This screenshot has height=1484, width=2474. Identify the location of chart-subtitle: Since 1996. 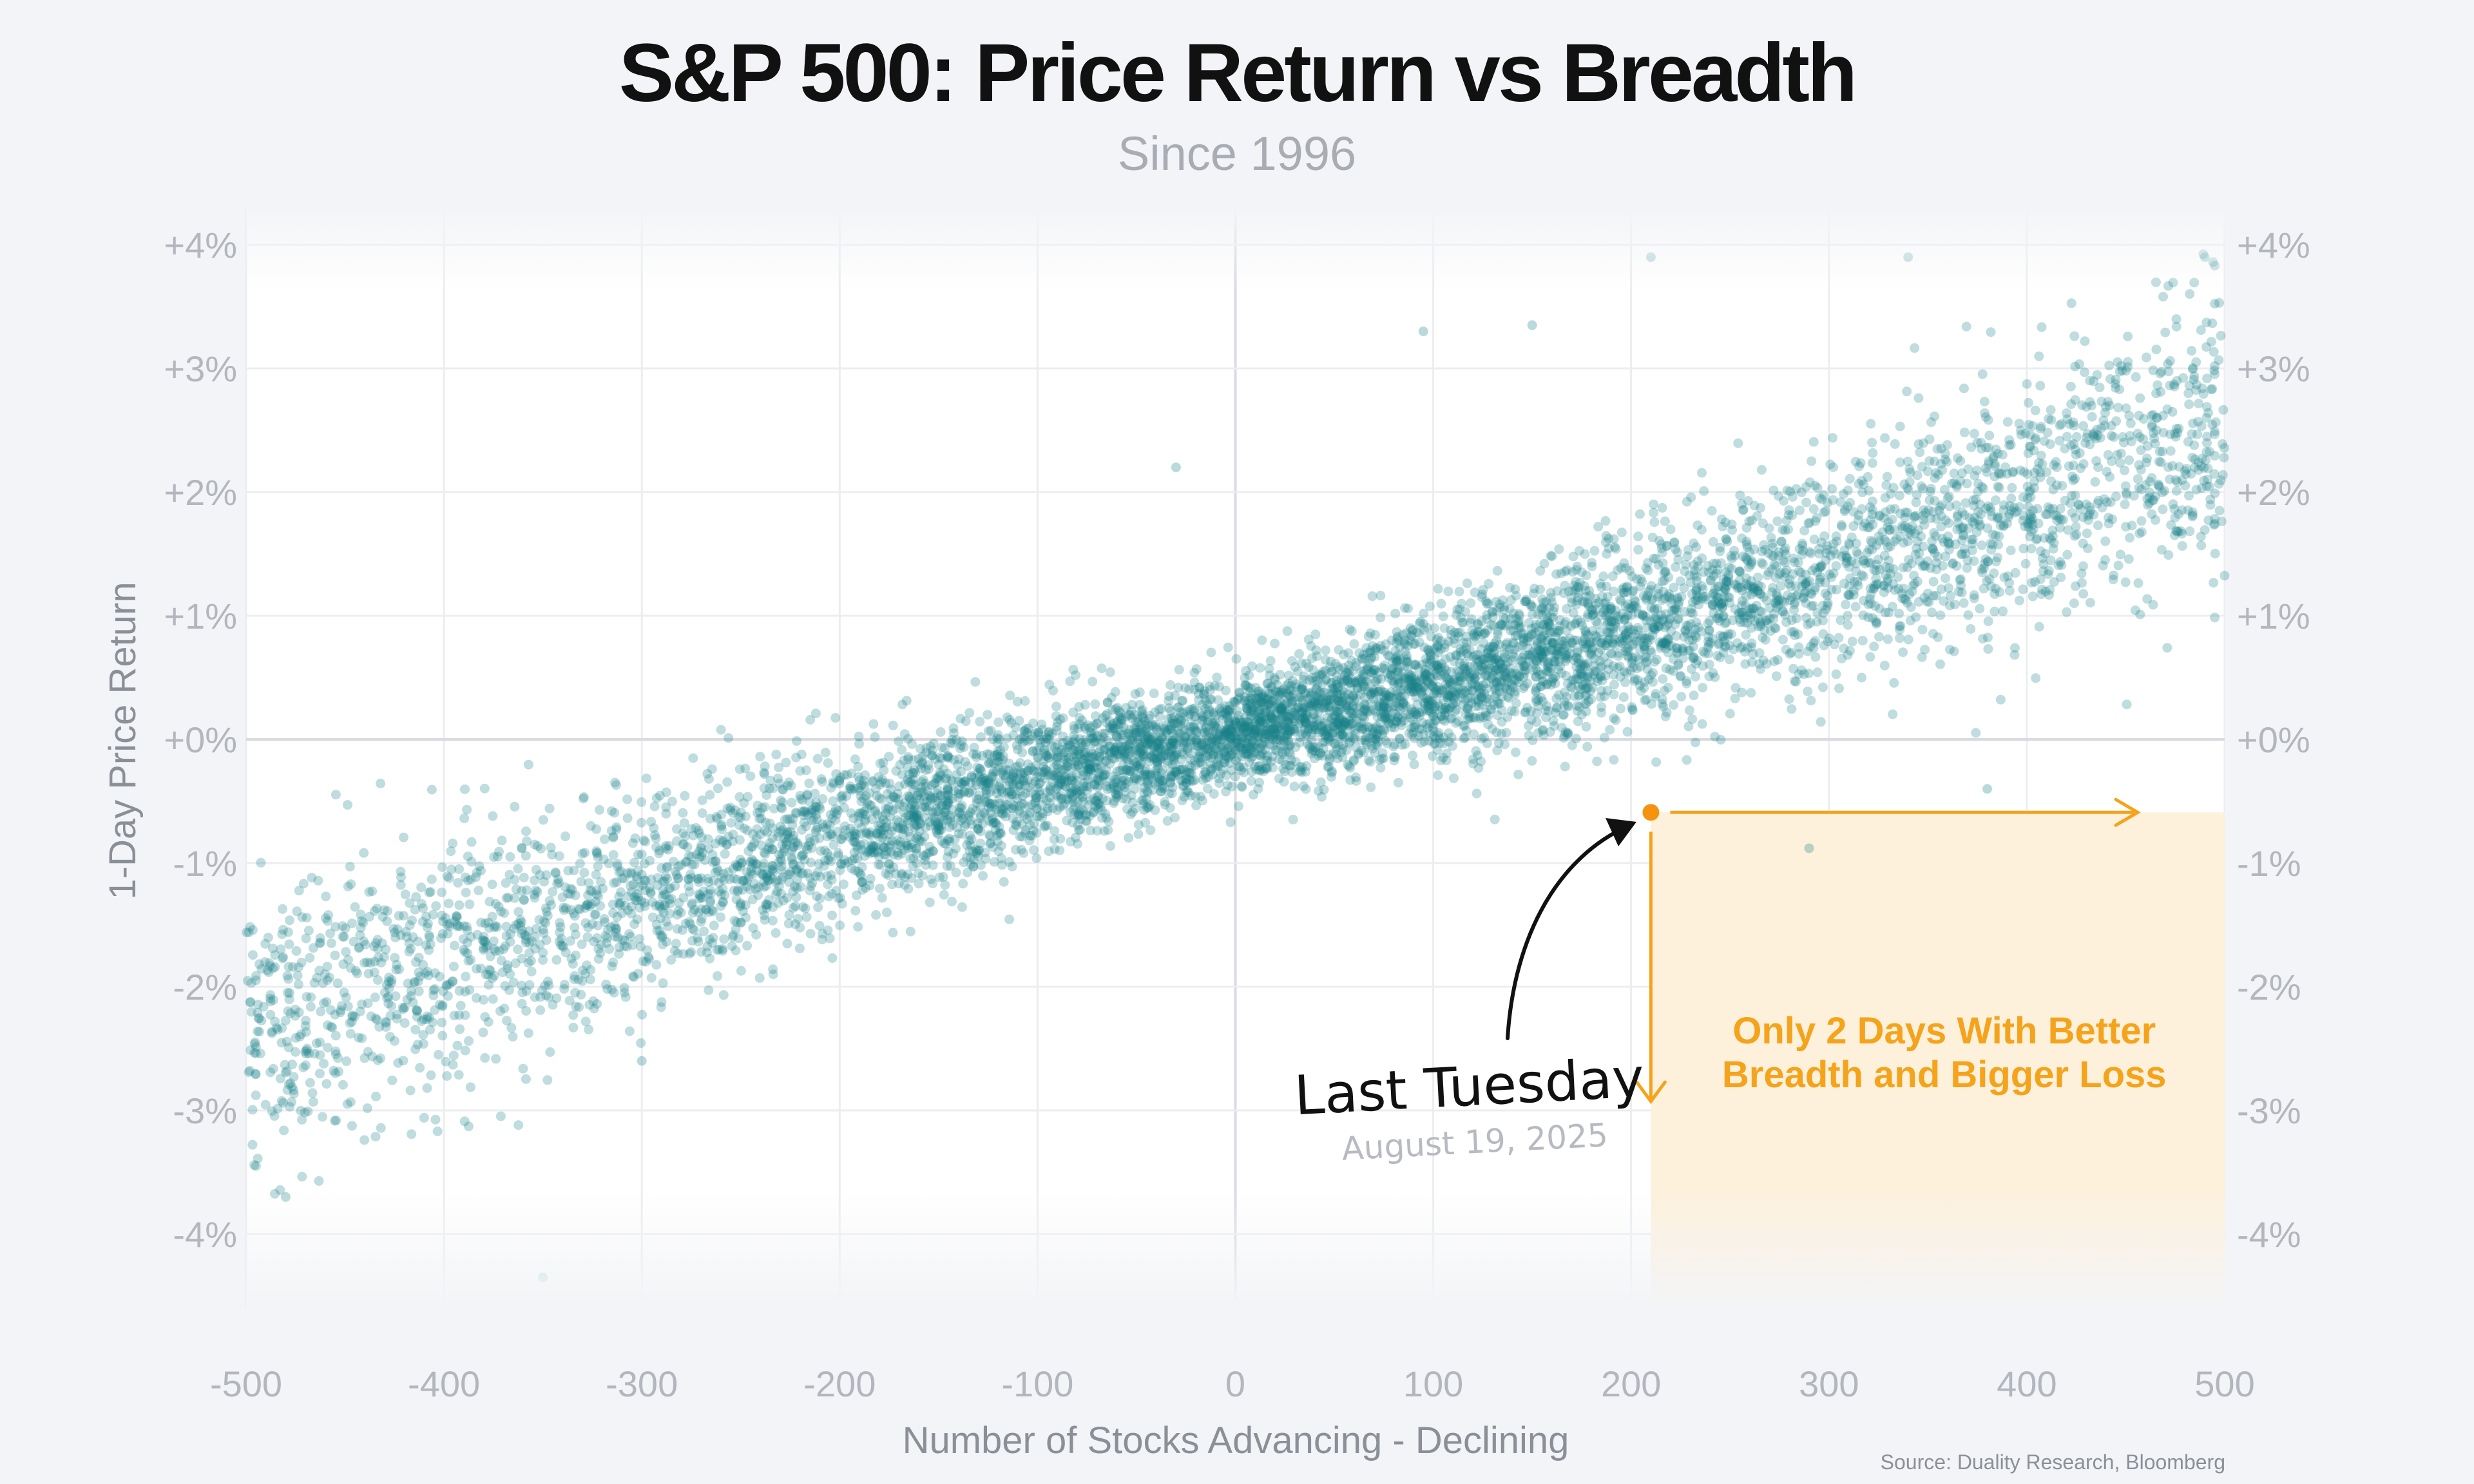
(1237, 153).